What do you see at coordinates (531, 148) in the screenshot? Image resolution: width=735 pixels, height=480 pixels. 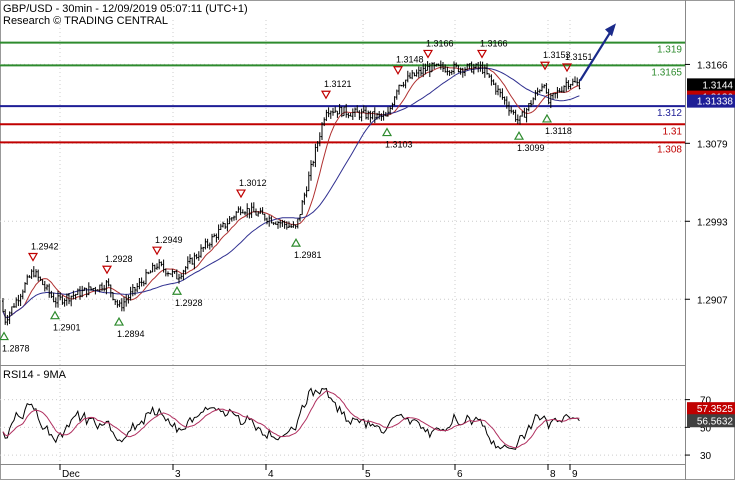 I see `swing-low-label: 1.3099` at bounding box center [531, 148].